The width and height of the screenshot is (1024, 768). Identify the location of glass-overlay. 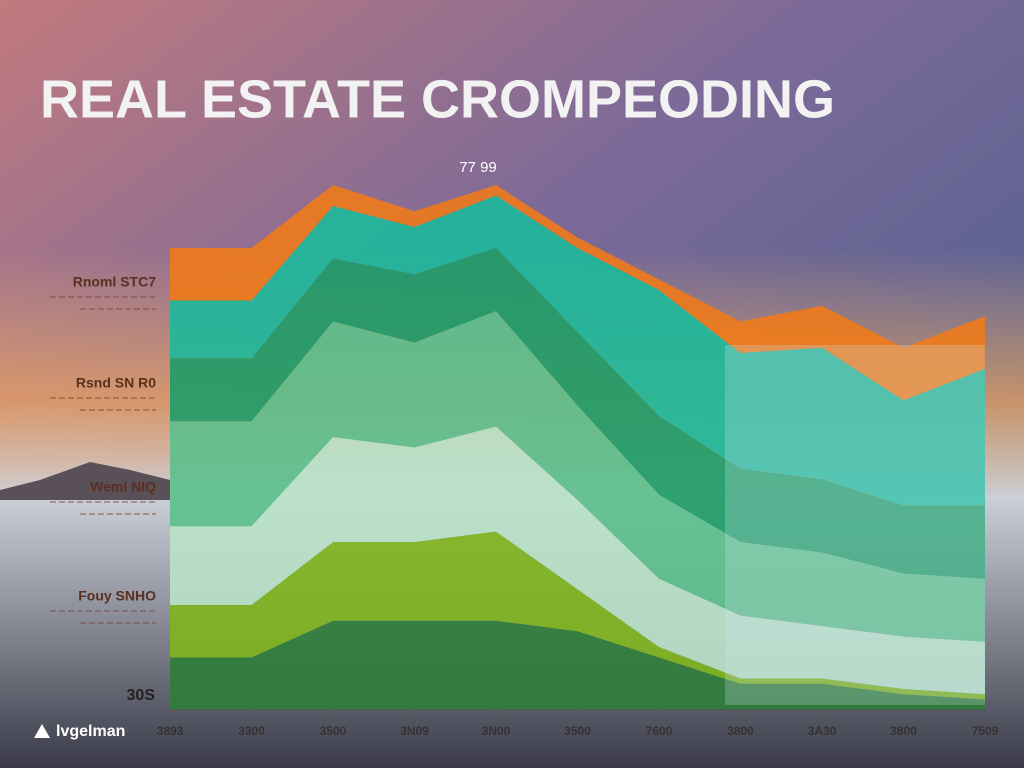
(855, 525).